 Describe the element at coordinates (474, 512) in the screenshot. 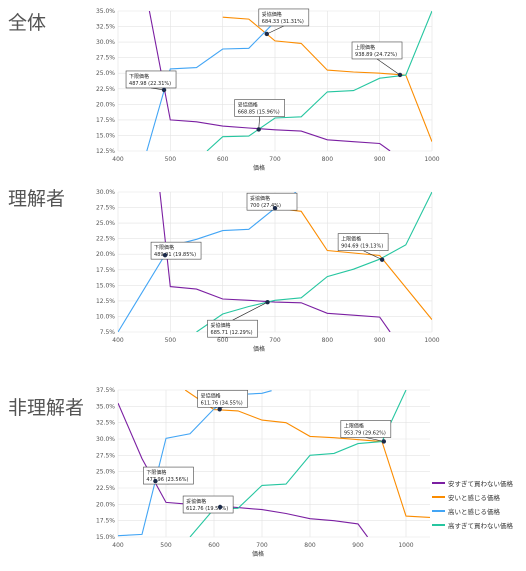

I see `legend-label: 高いと感じる価格` at that location.